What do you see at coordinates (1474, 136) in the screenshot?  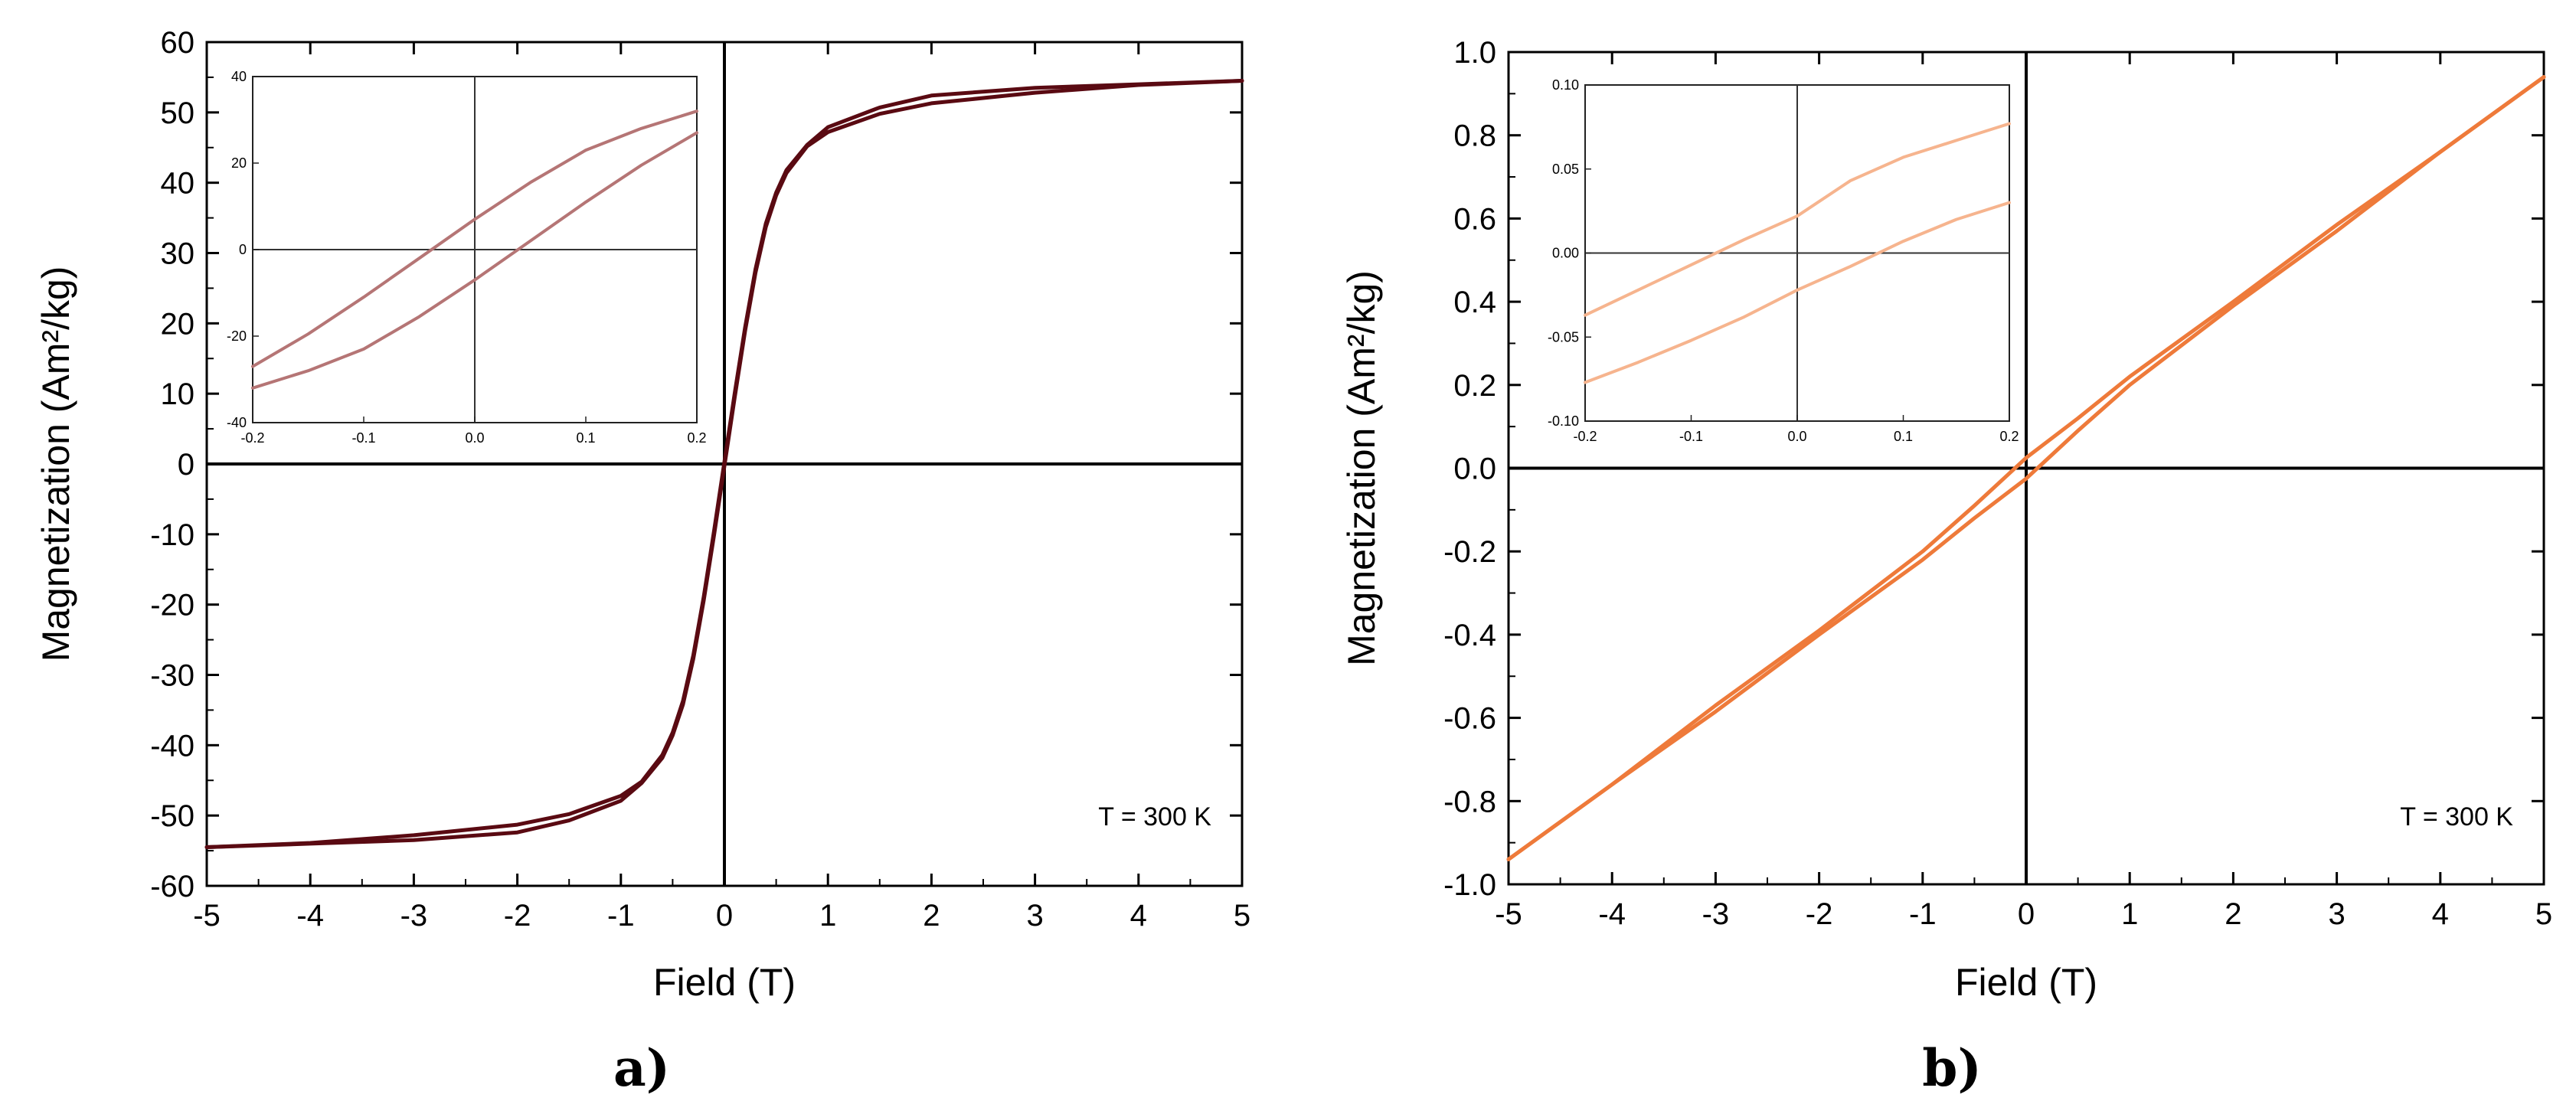 I see `panel-b-y-tick-label: 0.8` at bounding box center [1474, 136].